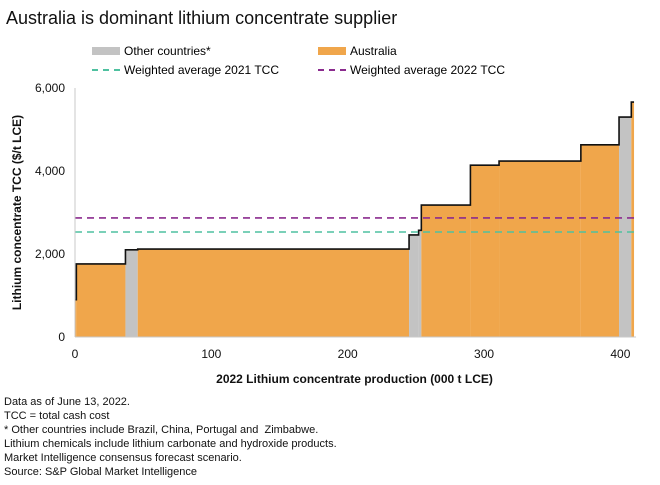  I want to click on note-line: Data as of June 13, 2022., so click(67, 402).